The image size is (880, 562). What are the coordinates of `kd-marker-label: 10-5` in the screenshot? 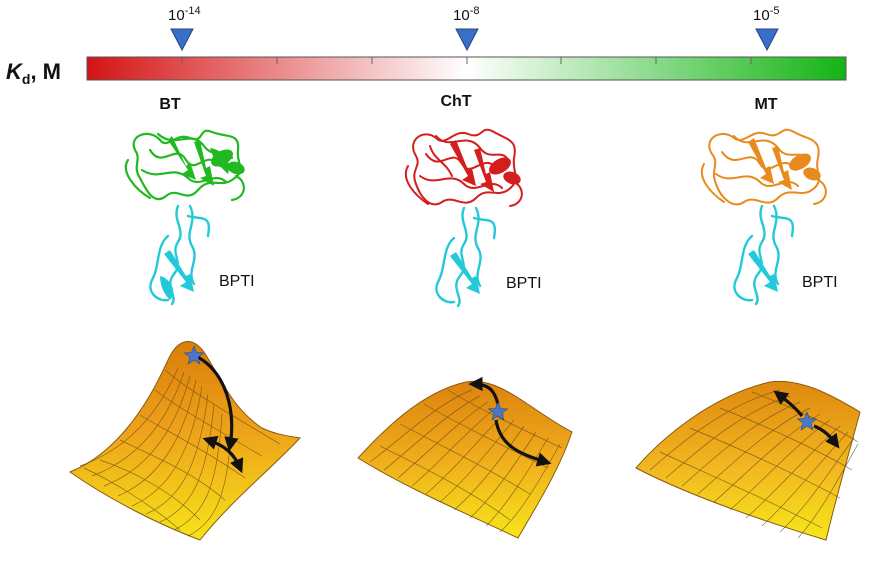 It's located at (766, 14).